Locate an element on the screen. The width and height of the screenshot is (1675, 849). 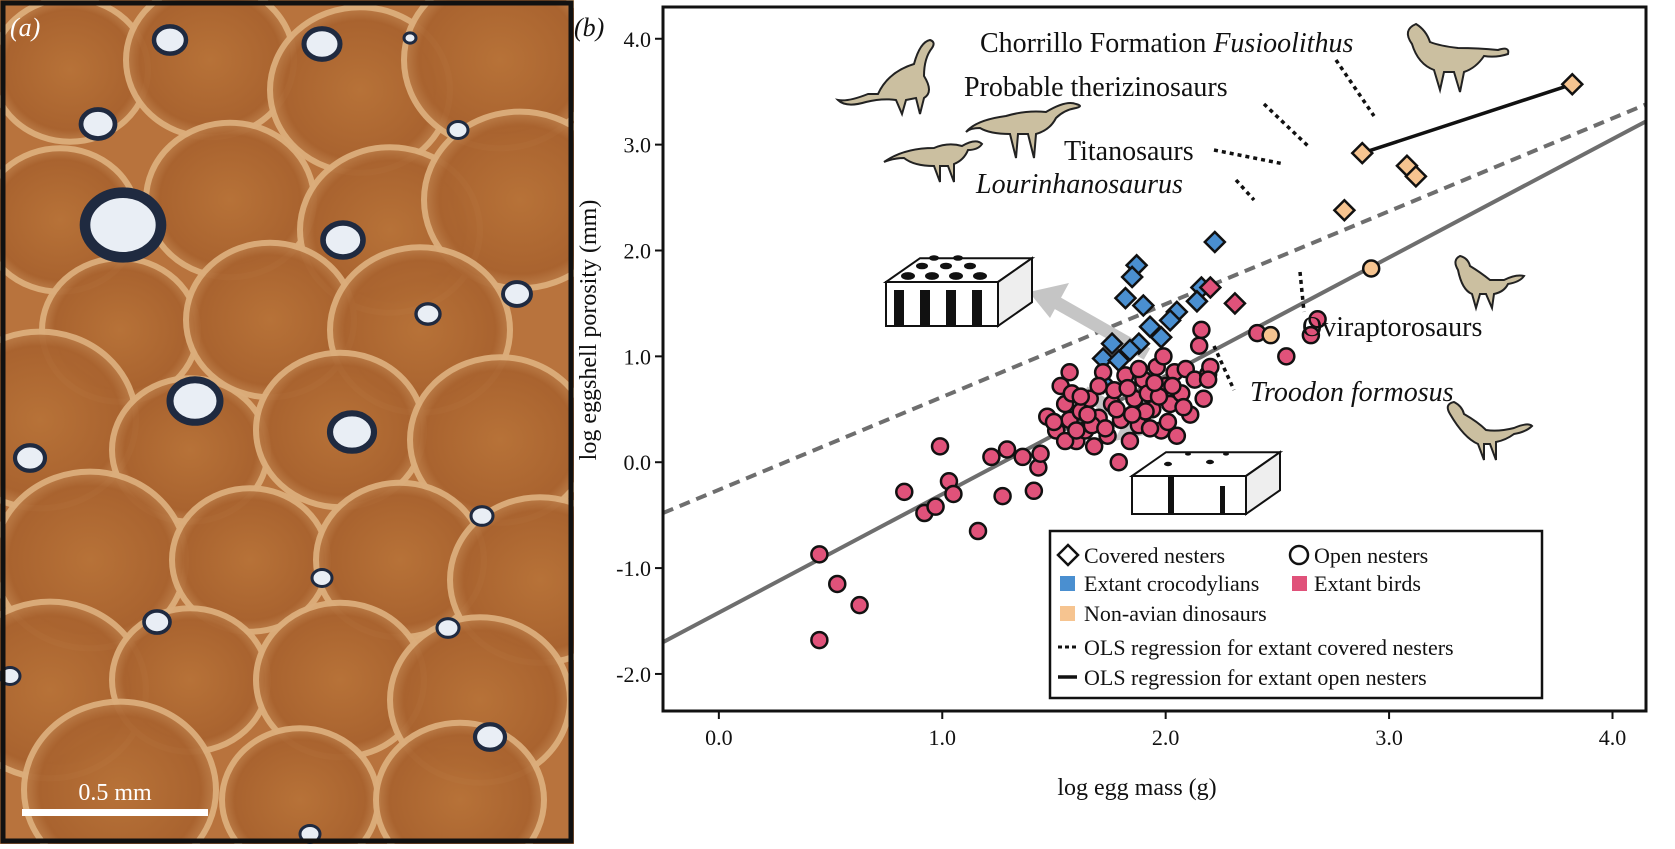
legend-item-open-regression: OLS regression for extant open nesters is located at coordinates (1242, 677).